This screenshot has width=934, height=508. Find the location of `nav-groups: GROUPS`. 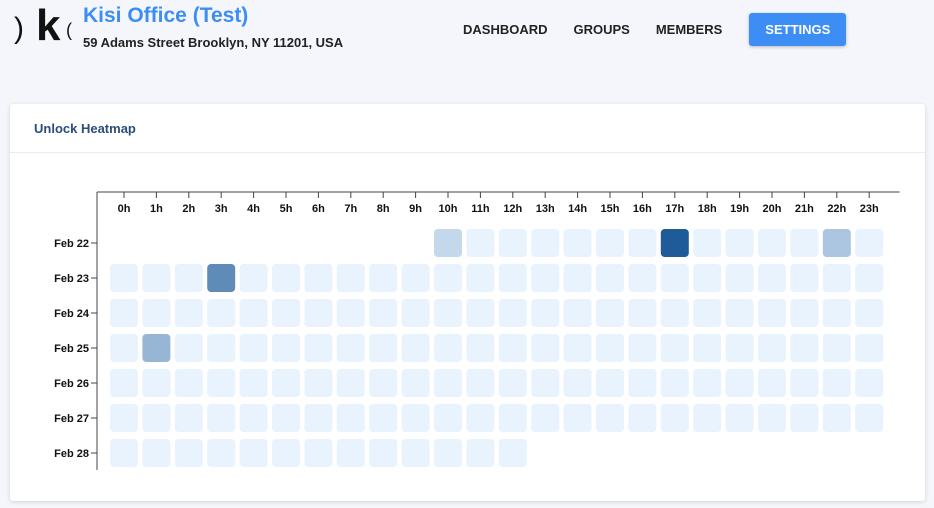

nav-groups: GROUPS is located at coordinates (601, 29).